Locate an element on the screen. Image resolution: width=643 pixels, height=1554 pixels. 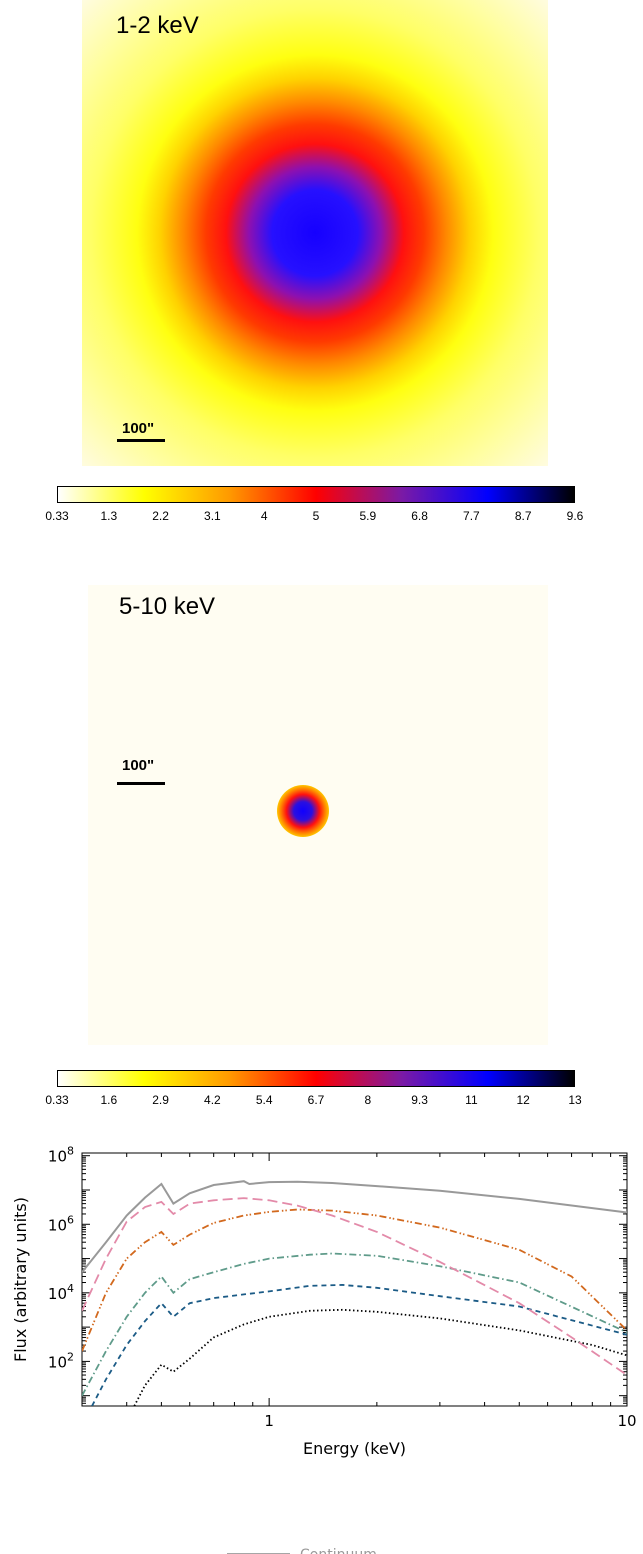
colorbar-tick-label: 5.4 is located at coordinates (264, 1100).